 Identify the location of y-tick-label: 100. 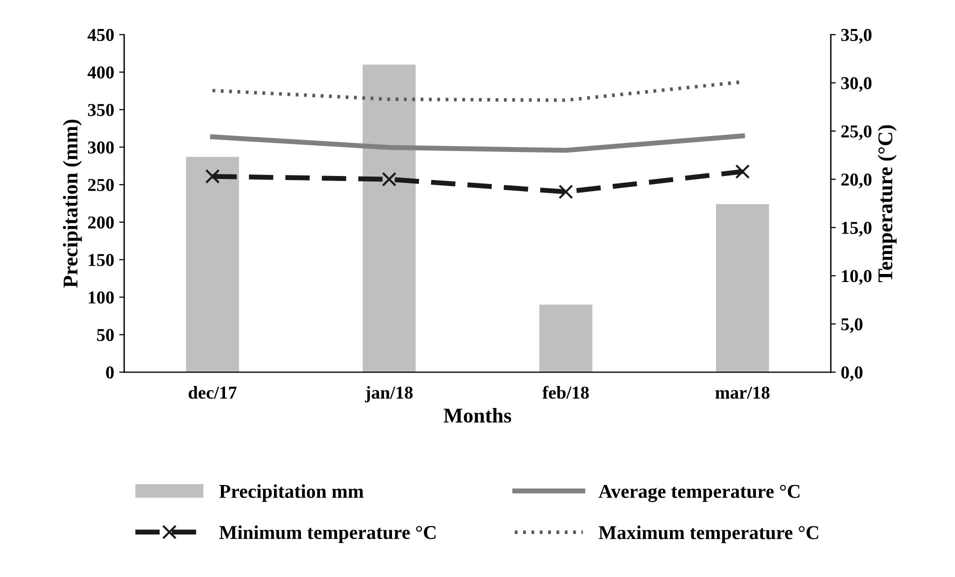
(101, 297).